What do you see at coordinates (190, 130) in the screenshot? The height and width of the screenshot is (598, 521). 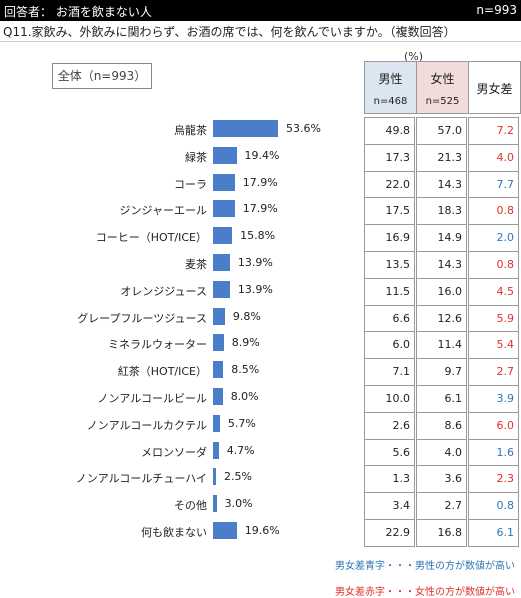 I see `category-label: 烏龍茶` at bounding box center [190, 130].